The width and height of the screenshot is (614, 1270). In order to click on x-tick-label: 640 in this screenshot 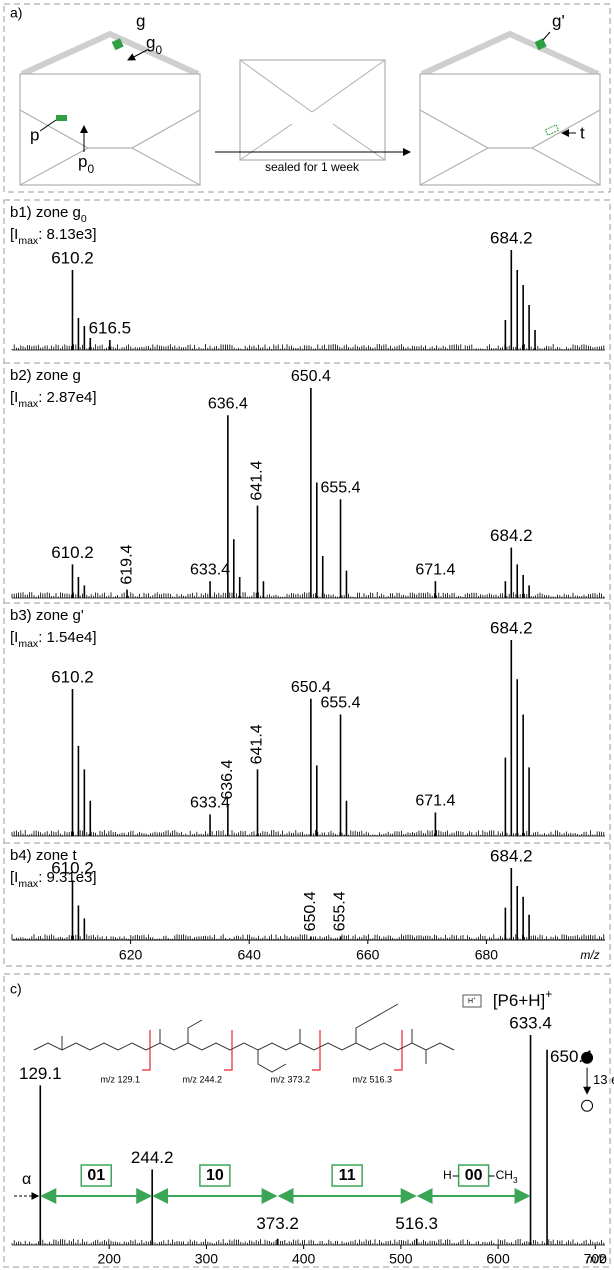, I will do `click(250, 955)`.